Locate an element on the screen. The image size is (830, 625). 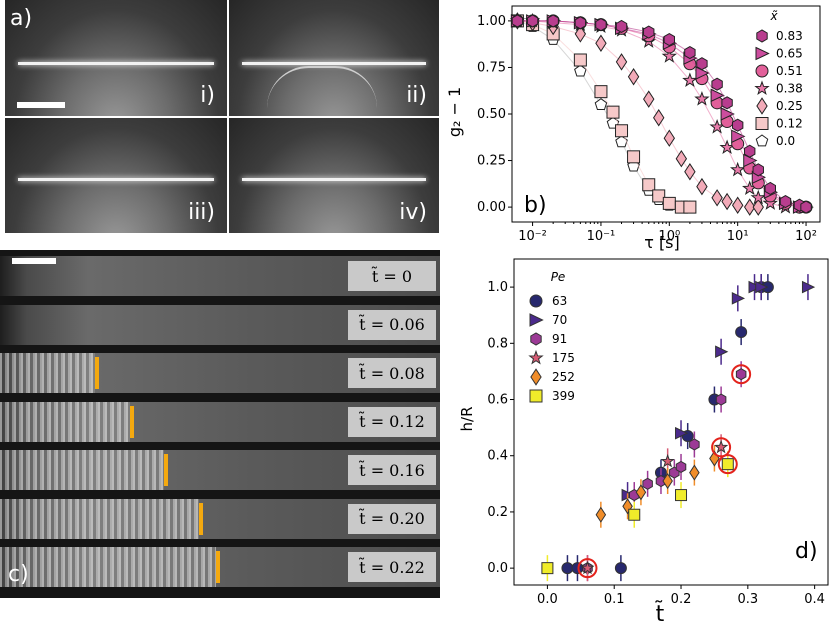
x-tick-label-b: 10⁻¹ is located at coordinates (601, 236).